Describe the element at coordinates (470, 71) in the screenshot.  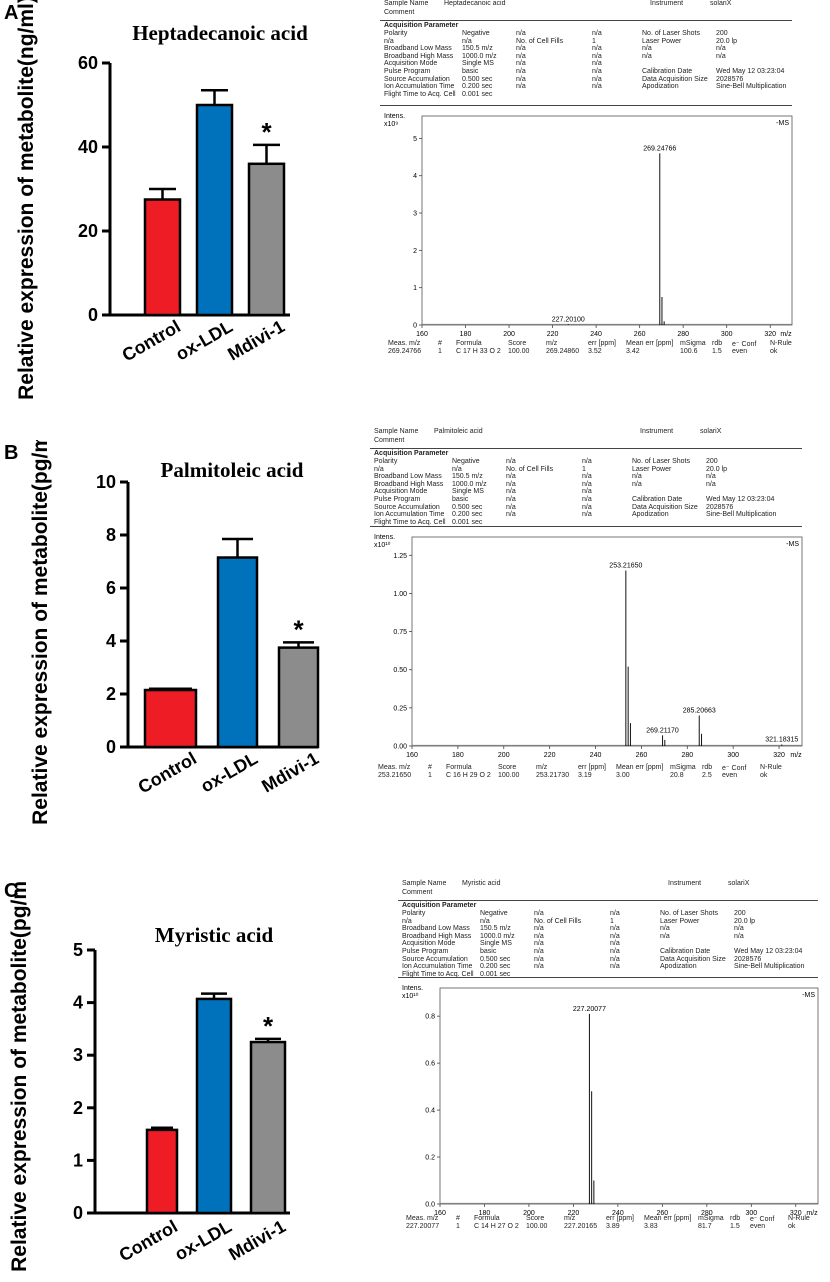
I see `acq-param-cell: basic` at that location.